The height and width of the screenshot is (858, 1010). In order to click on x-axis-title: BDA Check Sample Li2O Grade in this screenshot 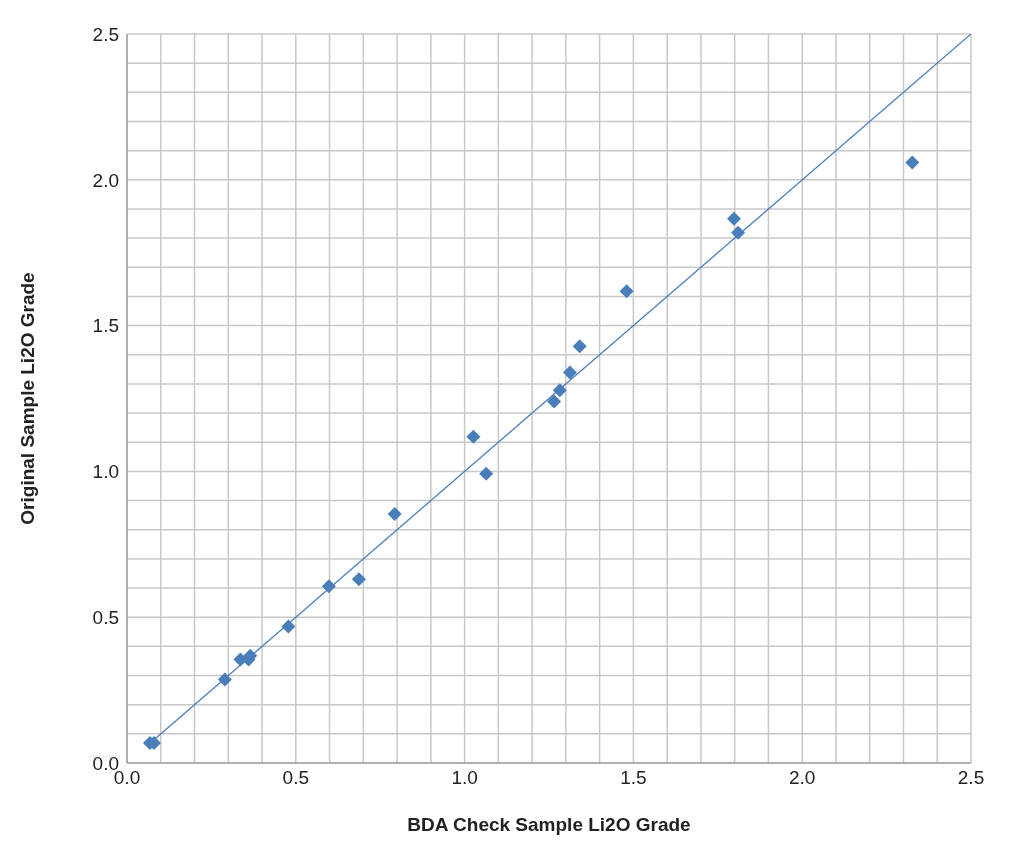, I will do `click(549, 824)`.